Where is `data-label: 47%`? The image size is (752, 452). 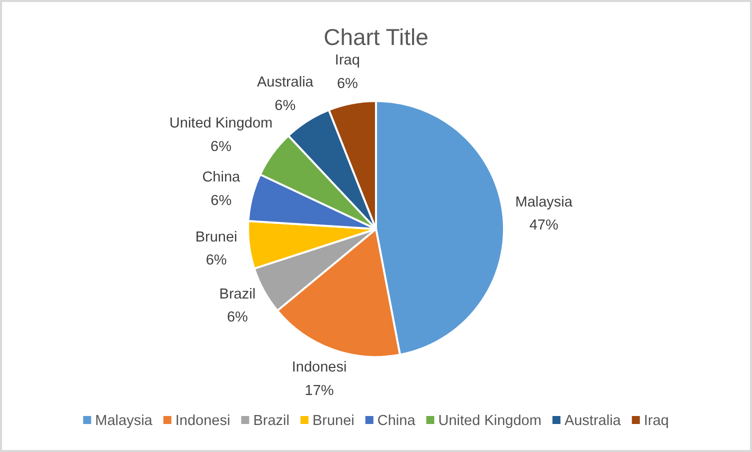 data-label: 47% is located at coordinates (543, 226).